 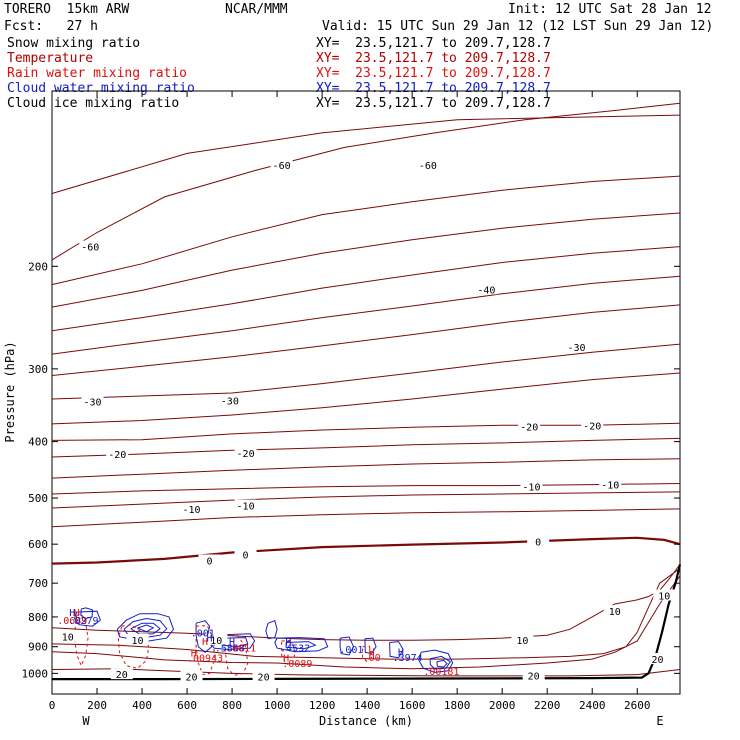 What do you see at coordinates (367, 705) in the screenshot?
I see `x-tick-label: 1400` at bounding box center [367, 705].